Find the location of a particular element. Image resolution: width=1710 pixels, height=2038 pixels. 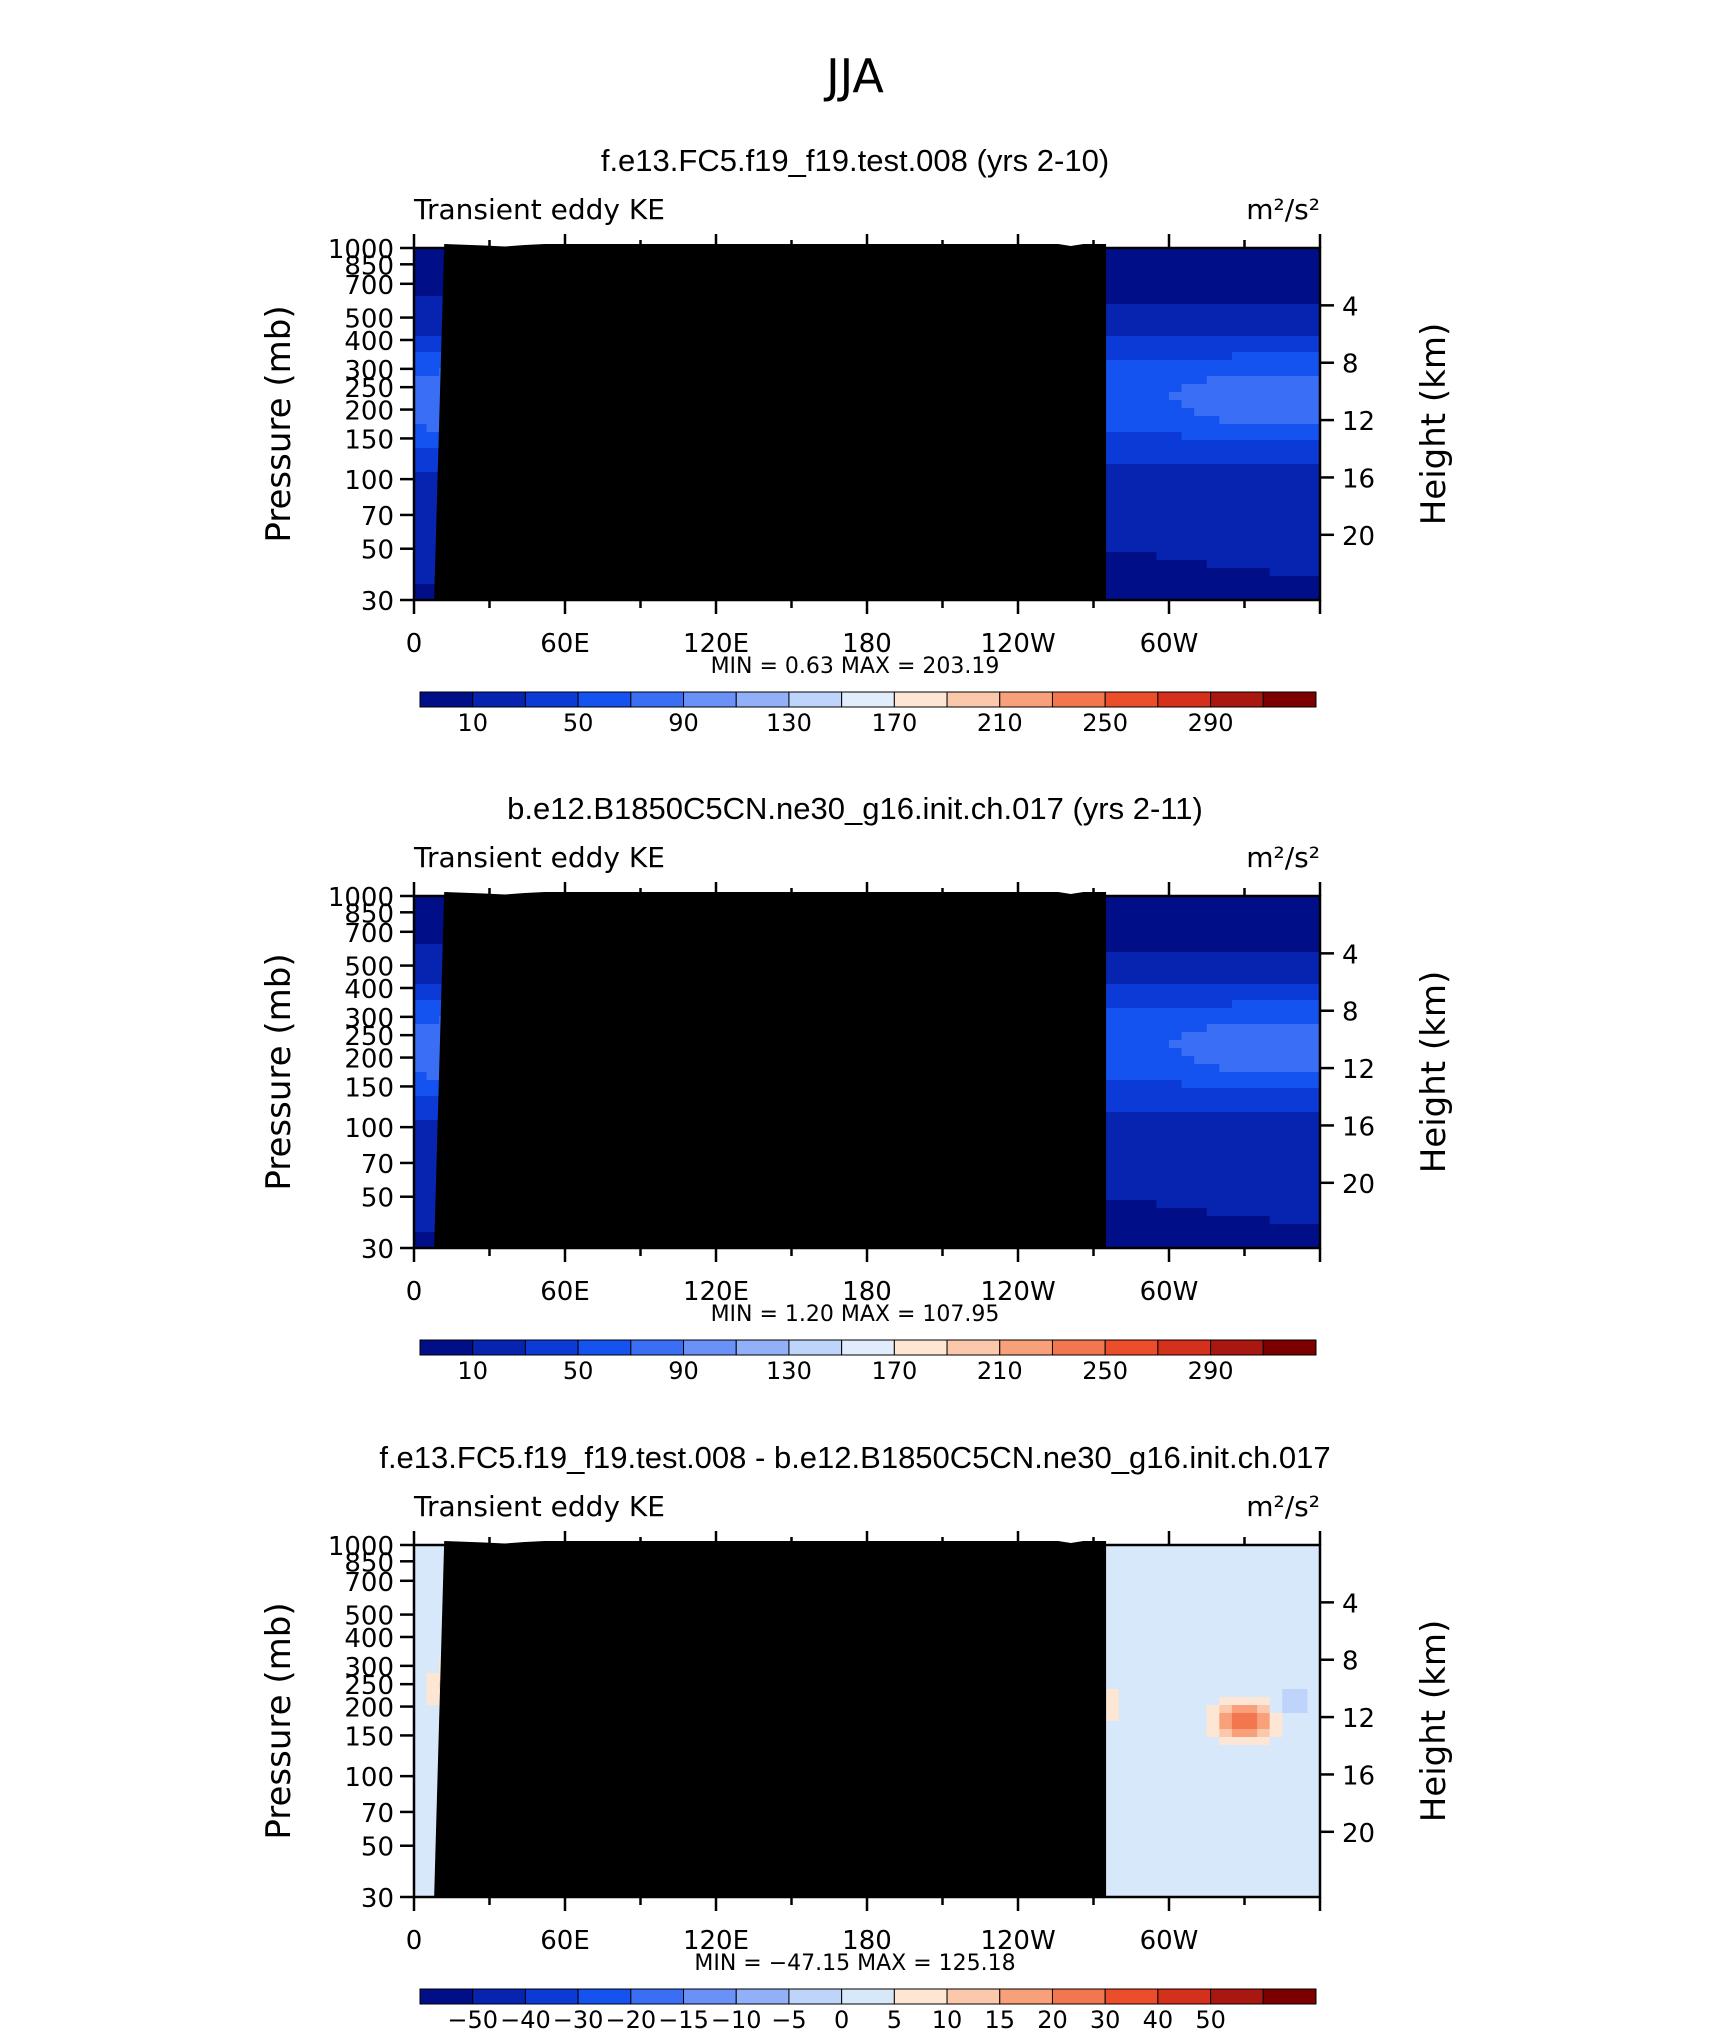

colorbar-swatch is located at coordinates (1078, 699).